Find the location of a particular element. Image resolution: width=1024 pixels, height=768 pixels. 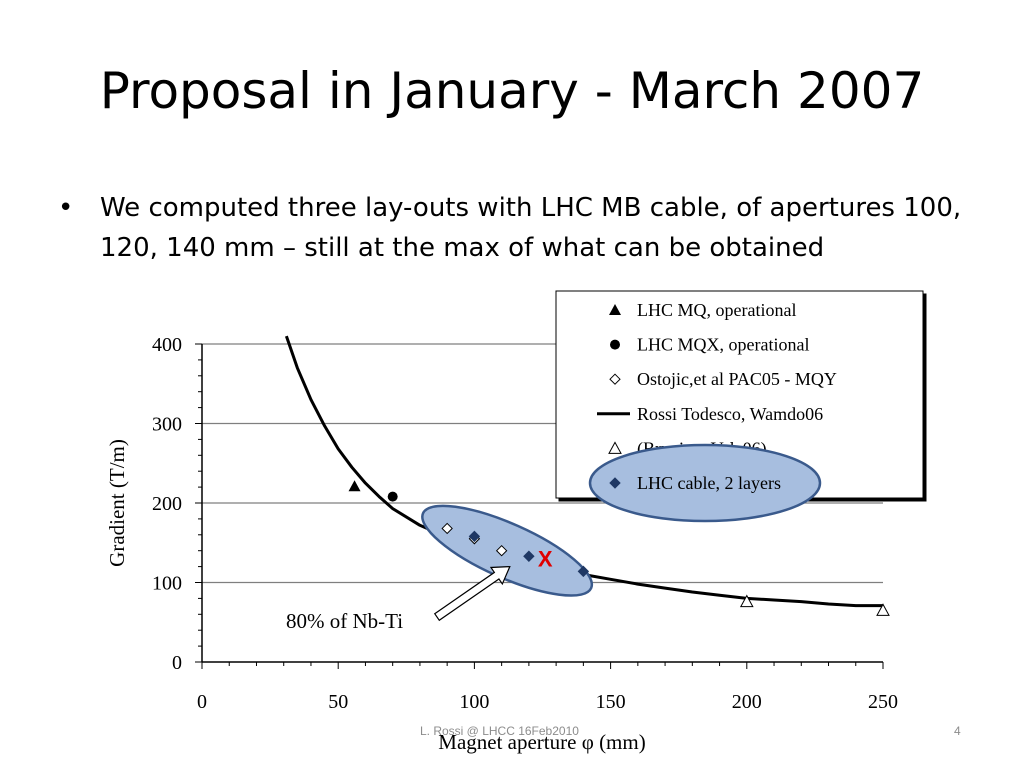

y-tick-label: 400 is located at coordinates (167, 345).